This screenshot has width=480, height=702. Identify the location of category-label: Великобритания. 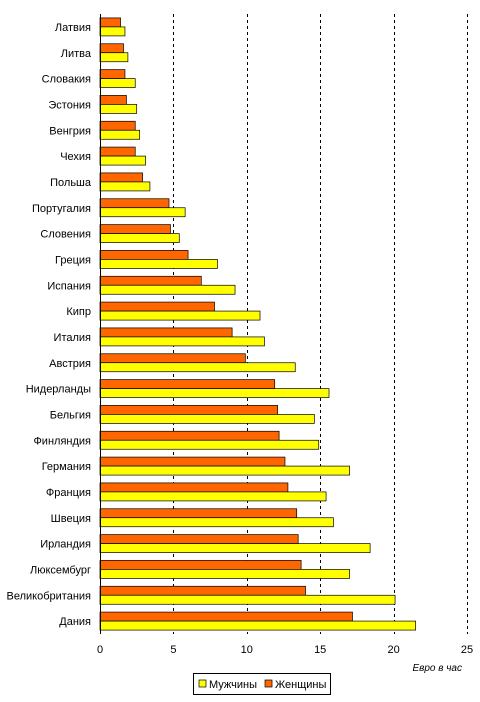
(49, 596).